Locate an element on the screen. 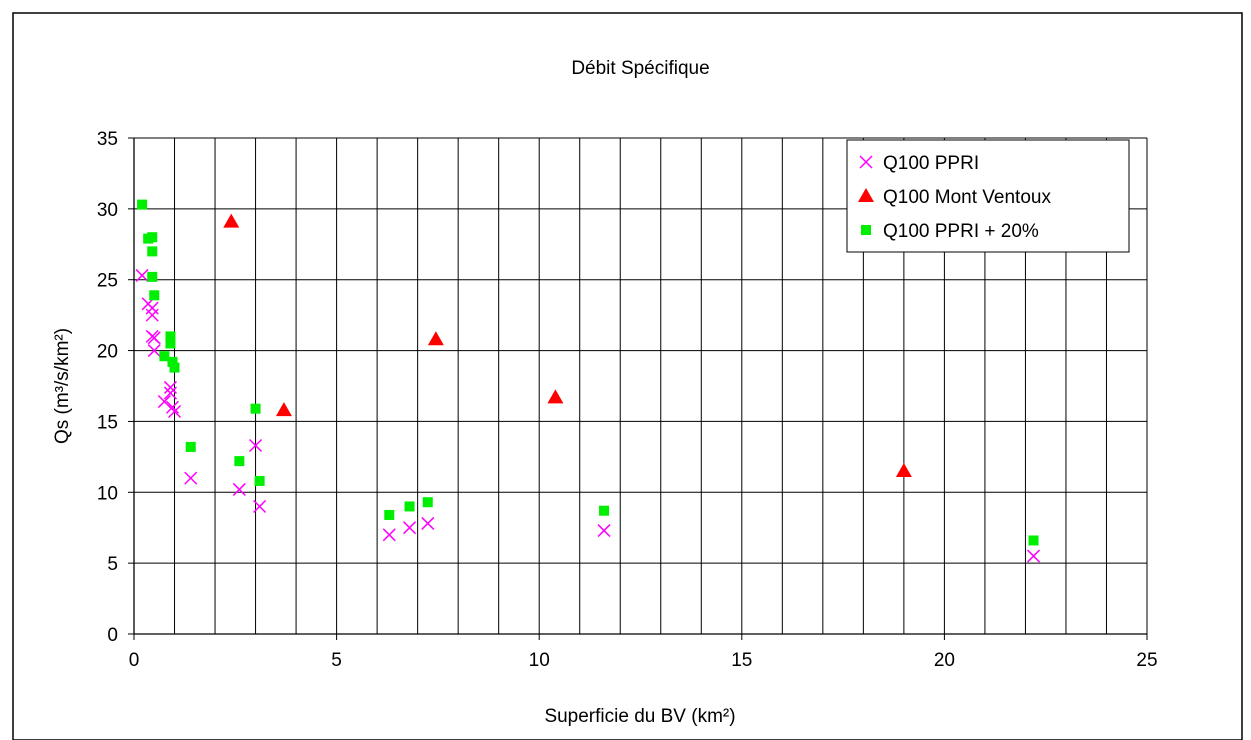 The image size is (1251, 740). x-tick-label: 20 is located at coordinates (944, 660).